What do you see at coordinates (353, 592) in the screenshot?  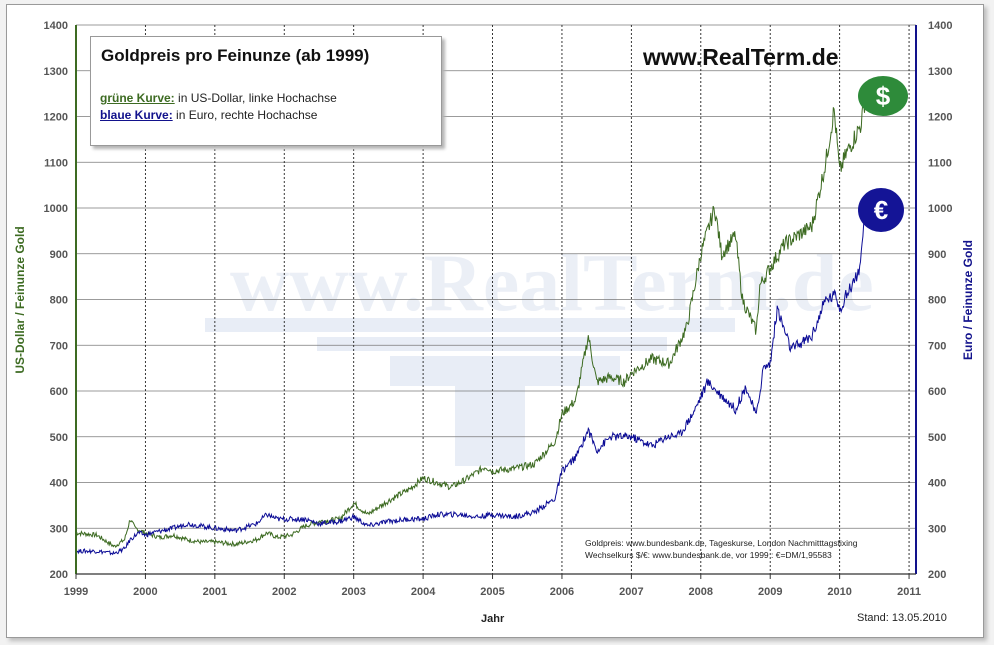 I see `x-tick-label: 2003` at bounding box center [353, 592].